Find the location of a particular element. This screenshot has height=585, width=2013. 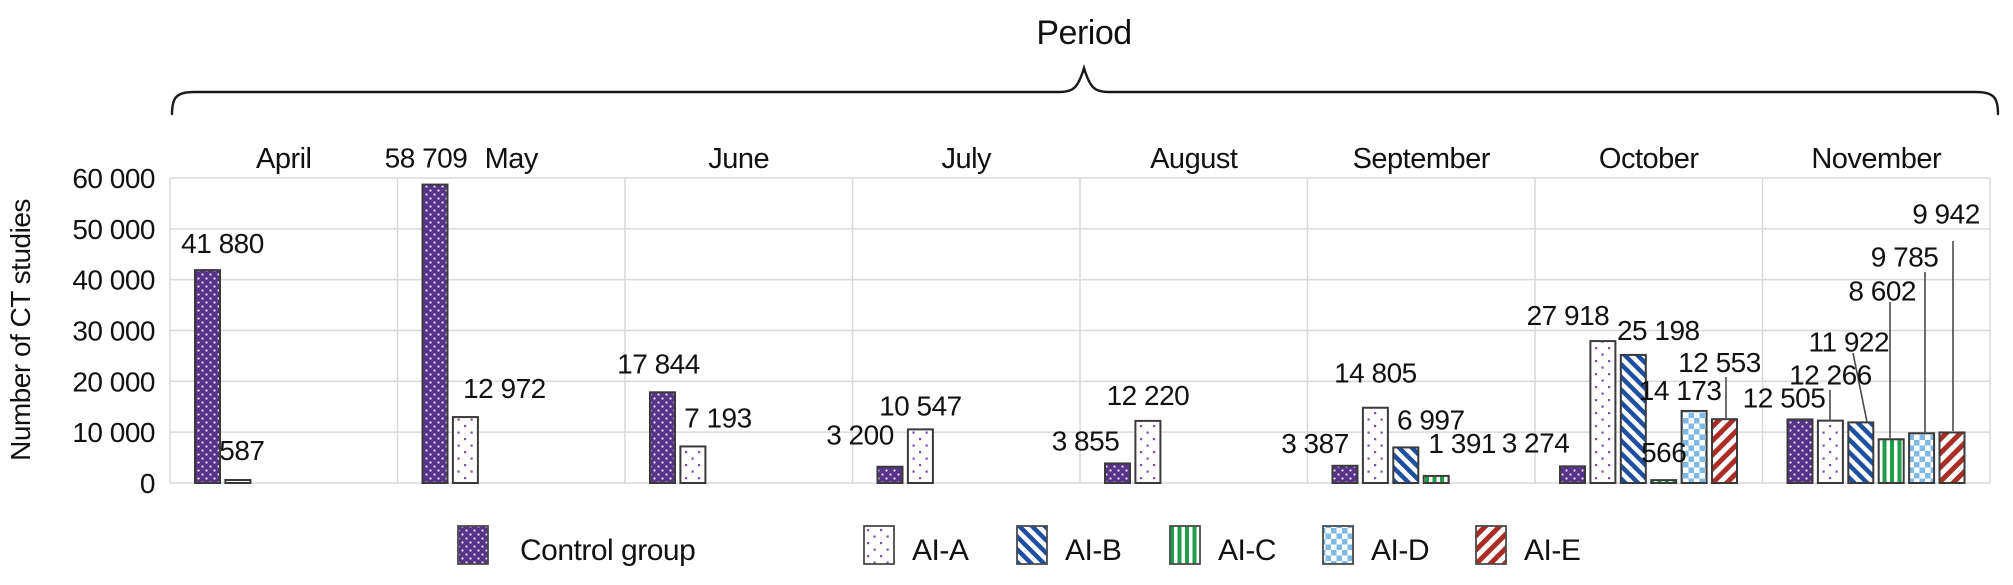

month-label-may: May is located at coordinates (512, 159).